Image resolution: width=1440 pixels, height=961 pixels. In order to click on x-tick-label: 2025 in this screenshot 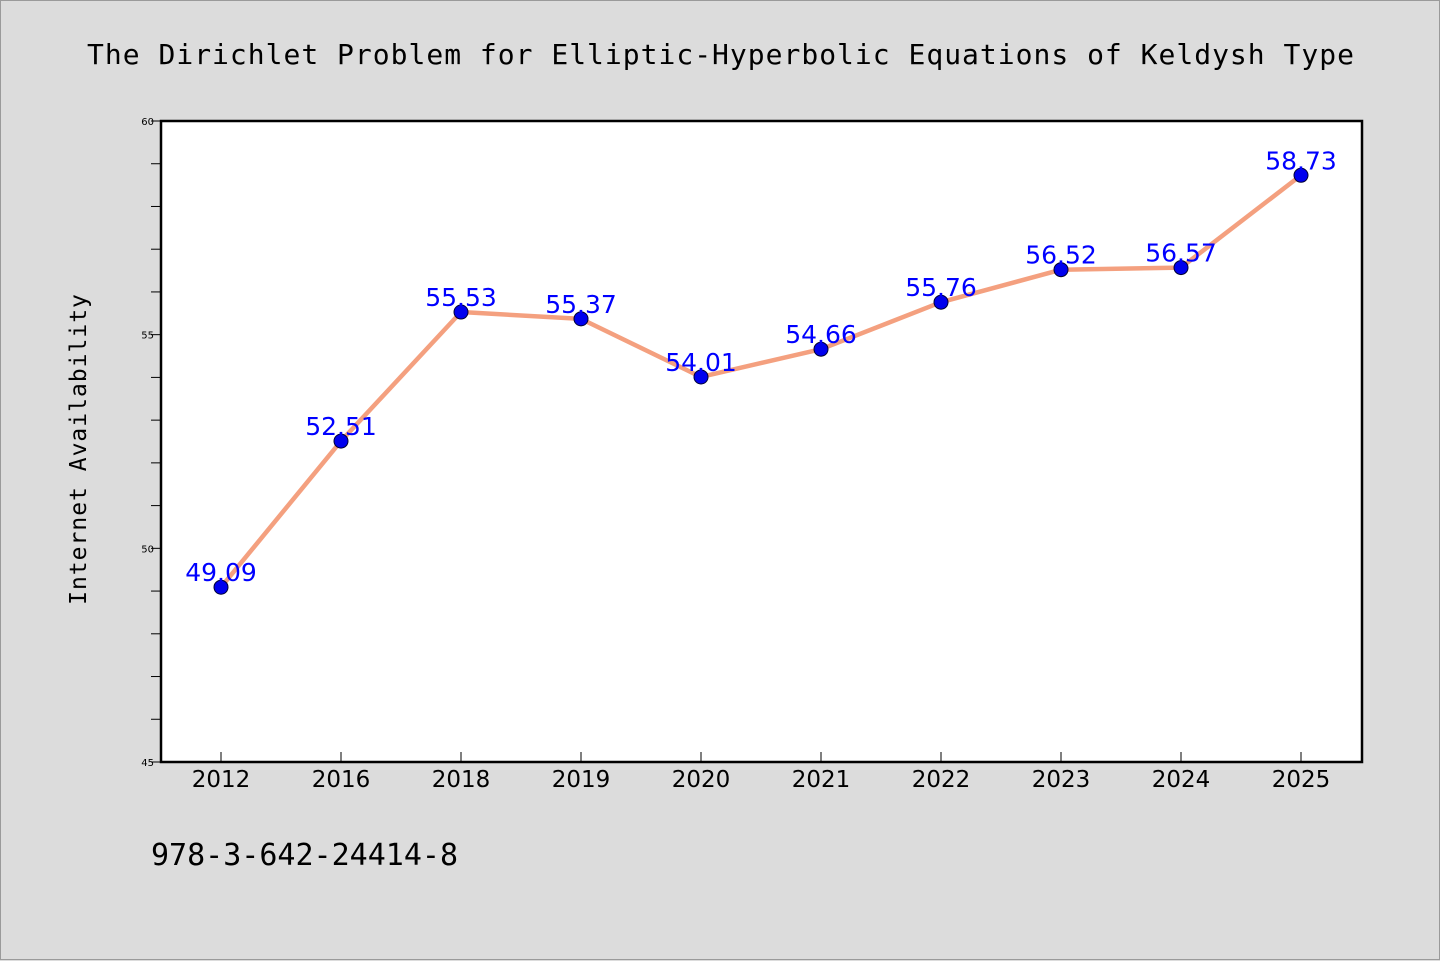, I will do `click(1301, 780)`.